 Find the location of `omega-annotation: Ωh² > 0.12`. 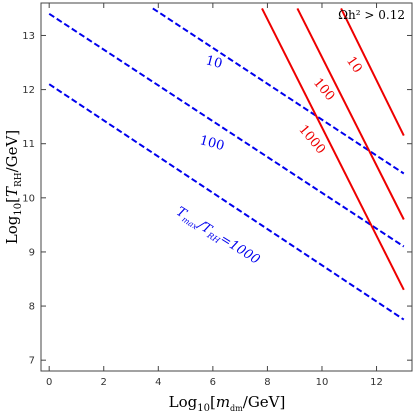

omega-annotation: Ωh² > 0.12 is located at coordinates (371, 15).